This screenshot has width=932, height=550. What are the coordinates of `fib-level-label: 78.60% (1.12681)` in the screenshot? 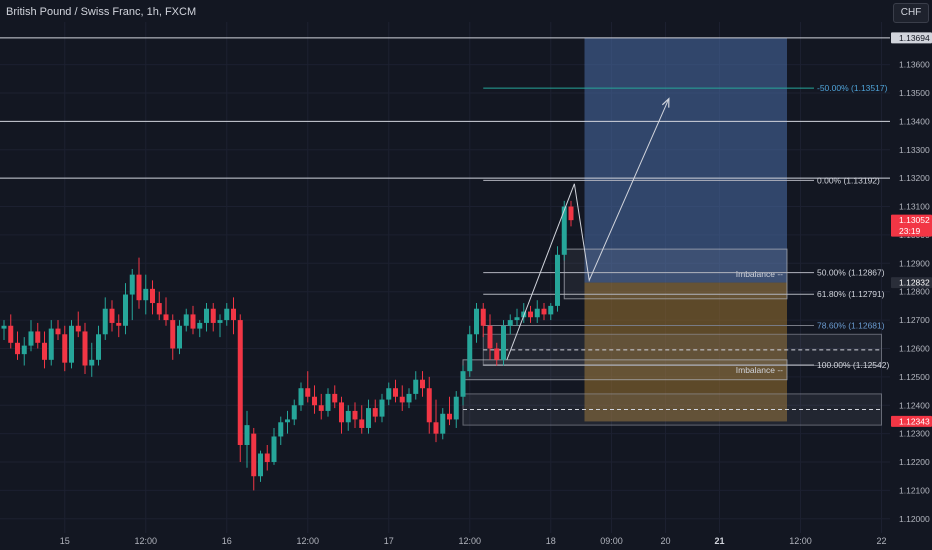 It's located at (851, 325).